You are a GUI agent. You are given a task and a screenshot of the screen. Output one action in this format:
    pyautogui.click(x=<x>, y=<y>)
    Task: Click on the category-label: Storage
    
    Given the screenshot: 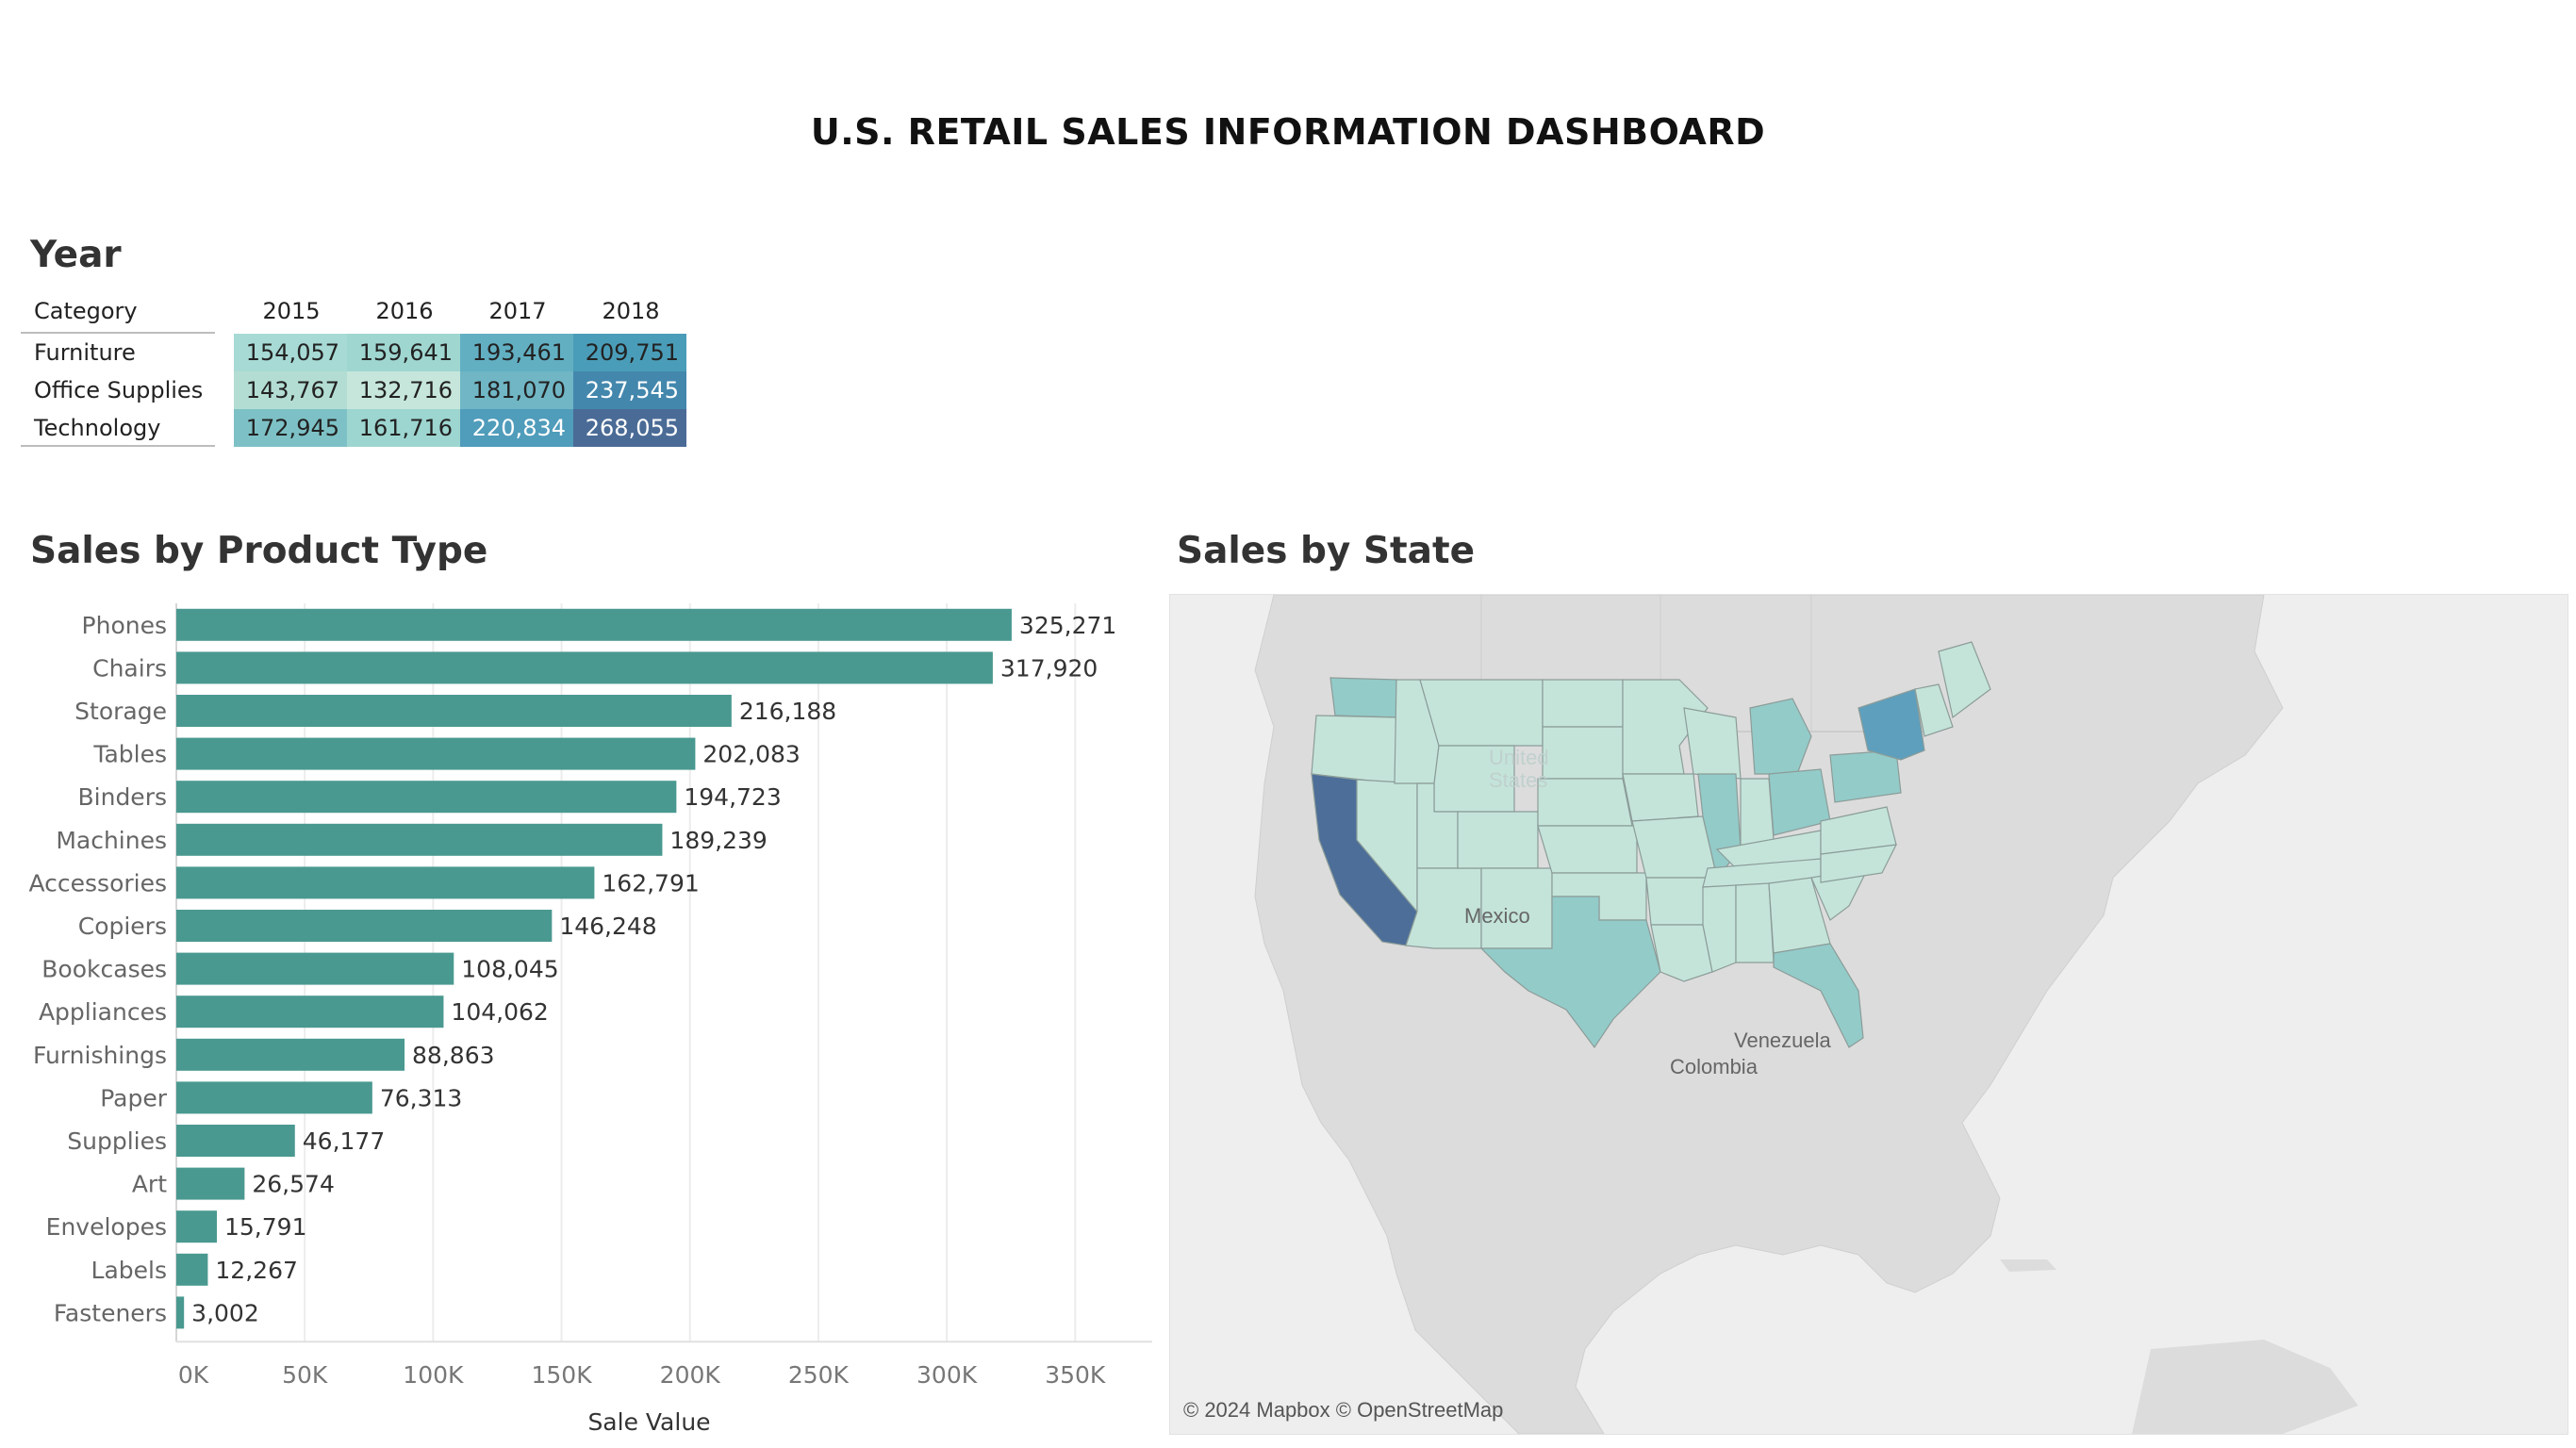 What is the action you would take?
    pyautogui.click(x=120, y=711)
    